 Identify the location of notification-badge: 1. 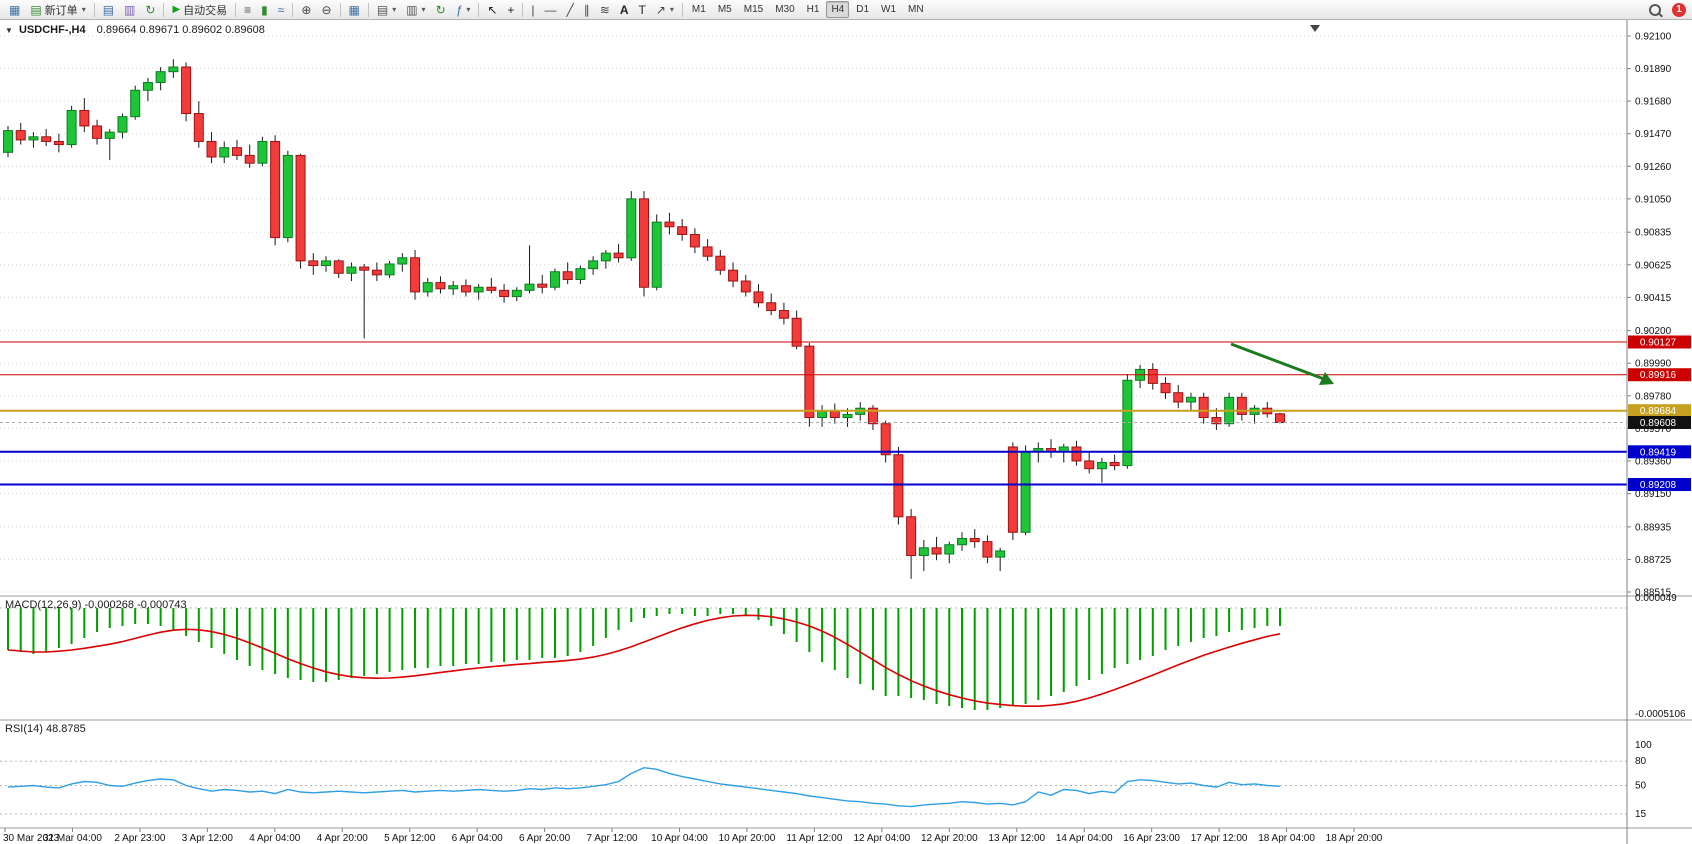
(1679, 9).